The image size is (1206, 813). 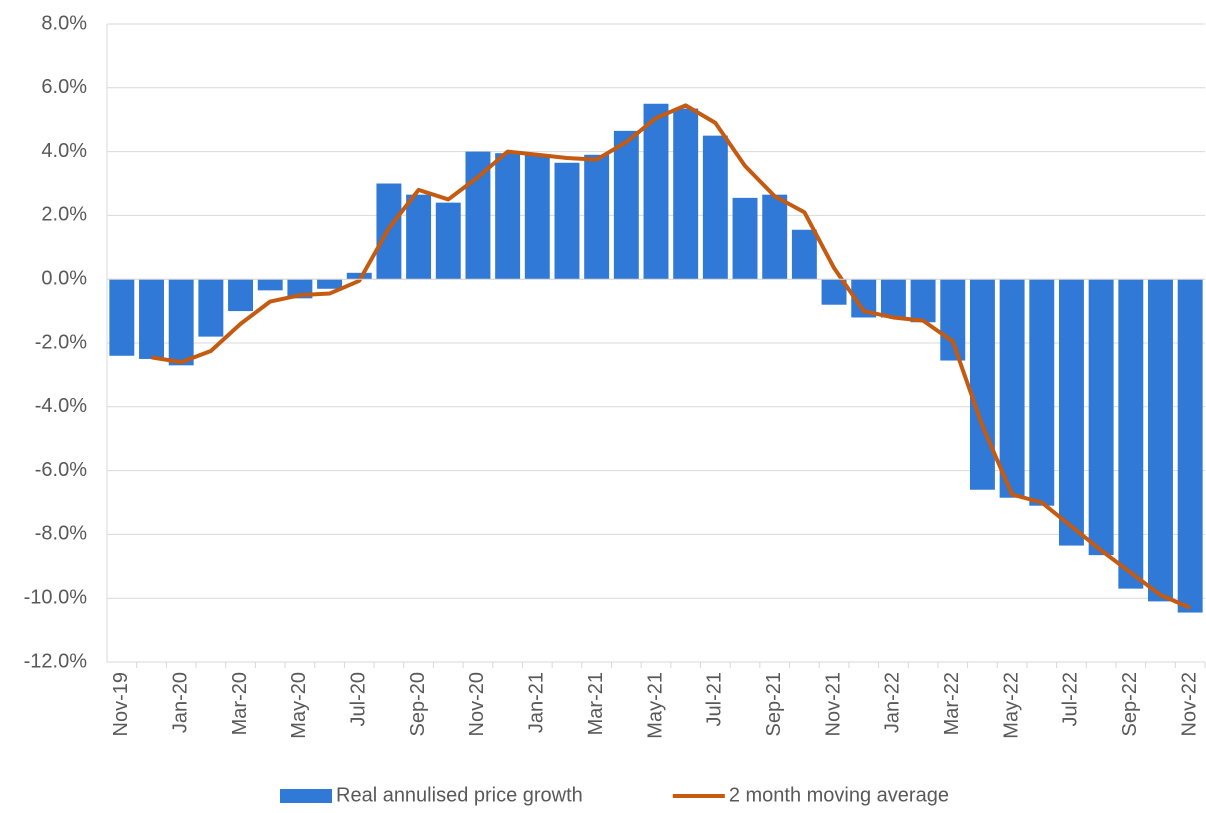 I want to click on y-tick-label: -12.0%, so click(x=56, y=661).